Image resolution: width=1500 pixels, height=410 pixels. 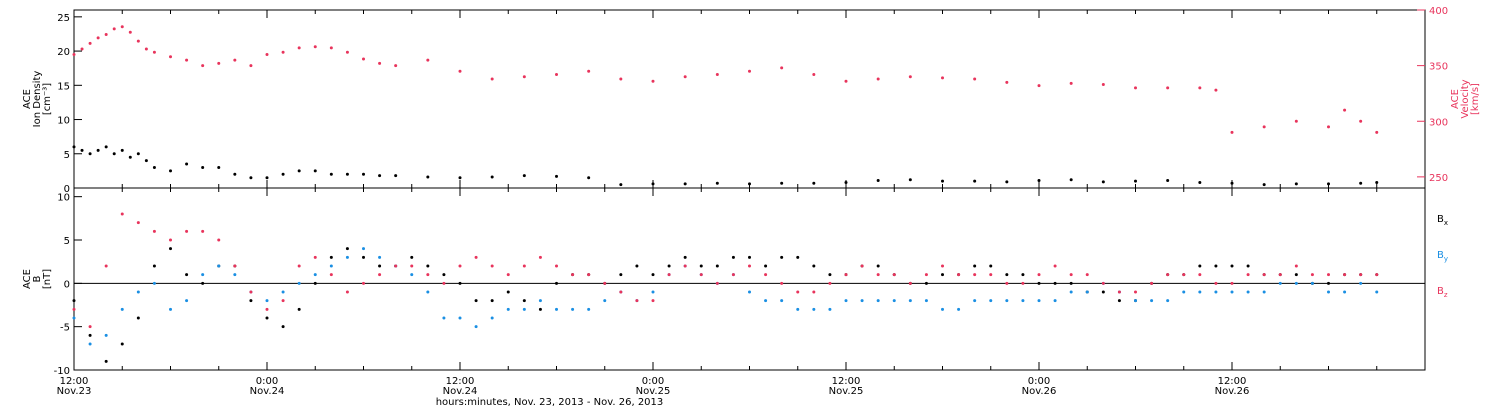 What do you see at coordinates (67, 155) in the screenshot?
I see `y-tick-label-density: 5` at bounding box center [67, 155].